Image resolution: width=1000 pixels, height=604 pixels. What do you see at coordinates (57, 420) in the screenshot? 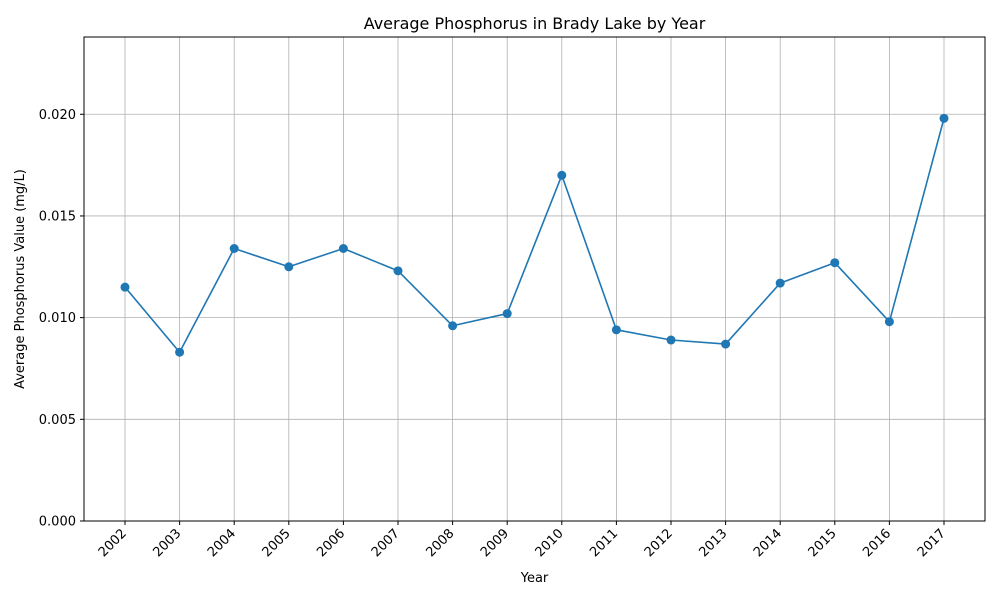
I see `y-tick-label: 0.005` at bounding box center [57, 420].